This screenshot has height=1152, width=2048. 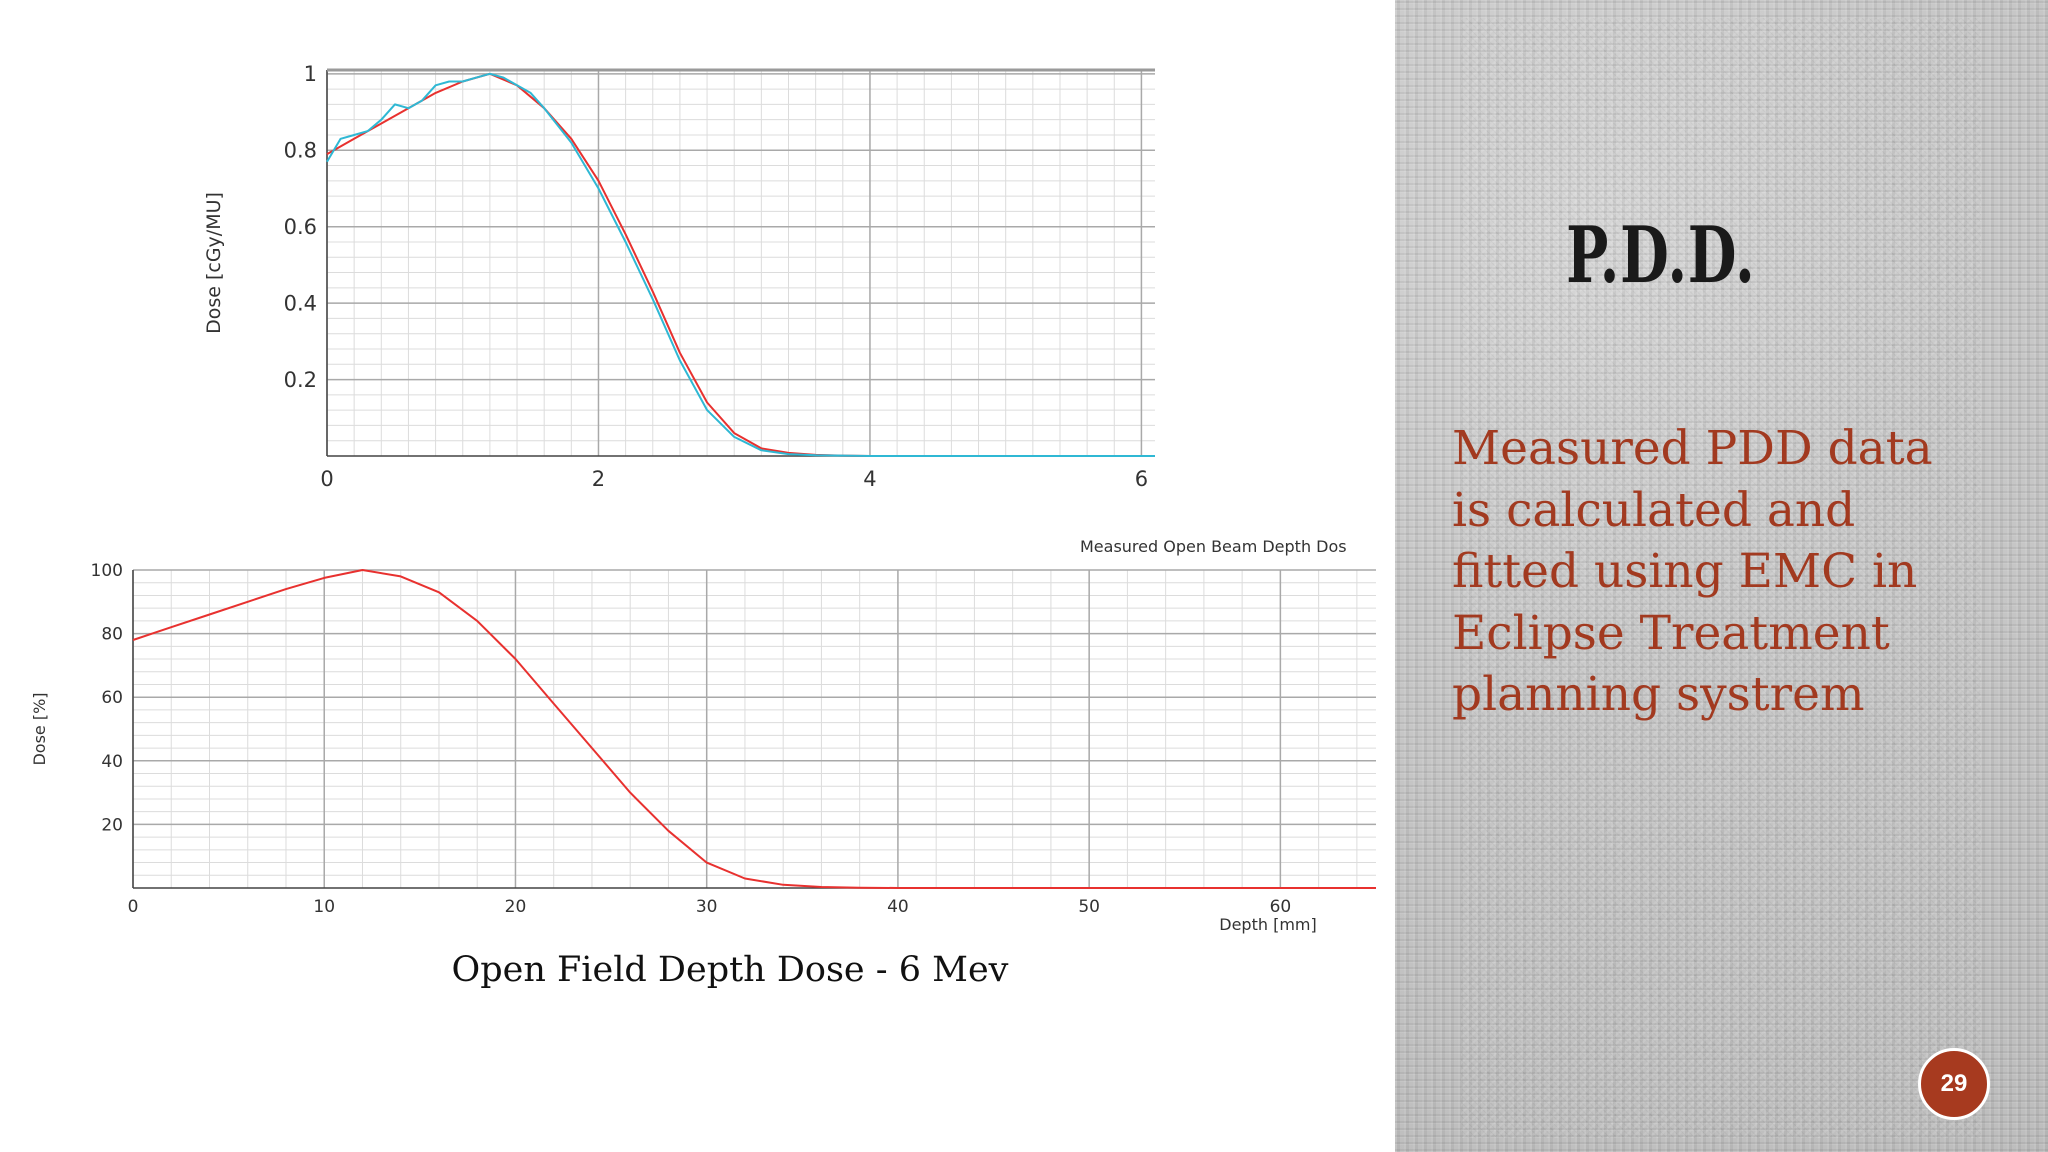 What do you see at coordinates (112, 698) in the screenshot?
I see `y-tick-label: 60` at bounding box center [112, 698].